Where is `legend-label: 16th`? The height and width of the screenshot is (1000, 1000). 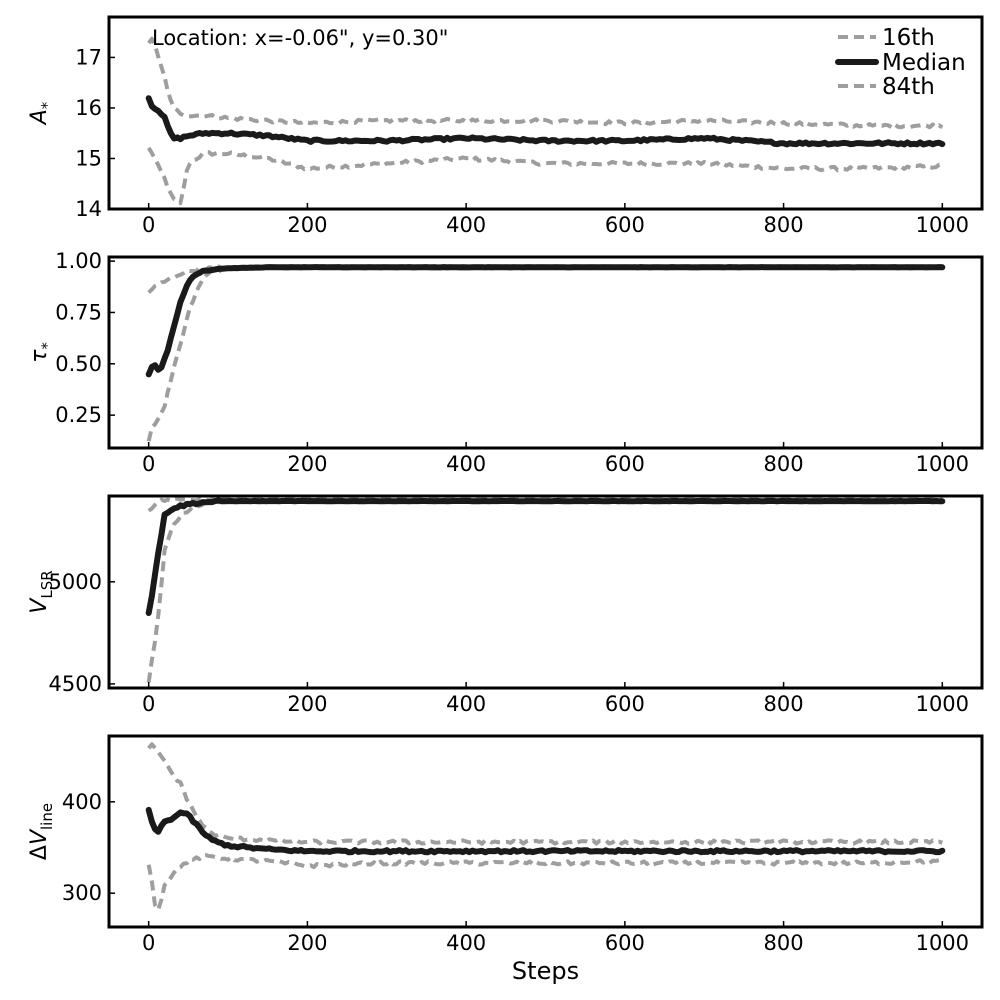
legend-label: 16th is located at coordinates (908, 38).